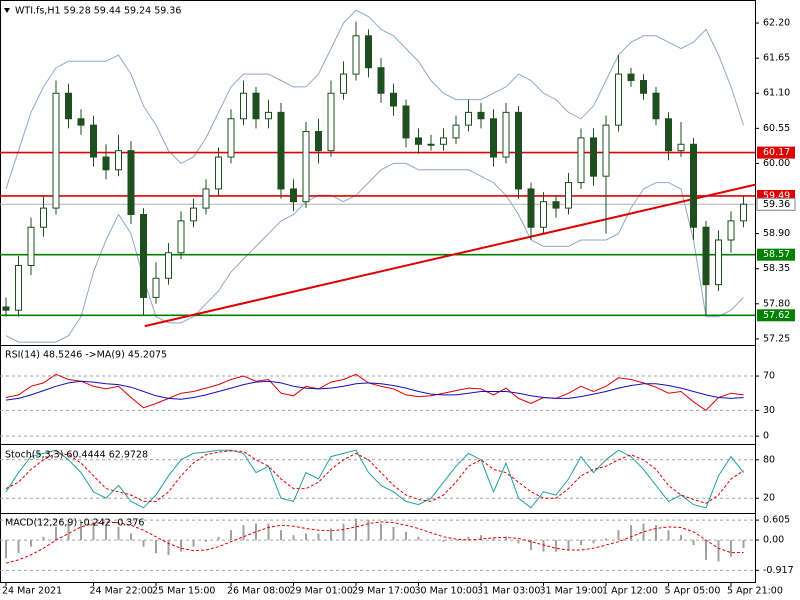 Image resolution: width=800 pixels, height=600 pixels. I want to click on y-tick-label: 58.90, so click(776, 233).